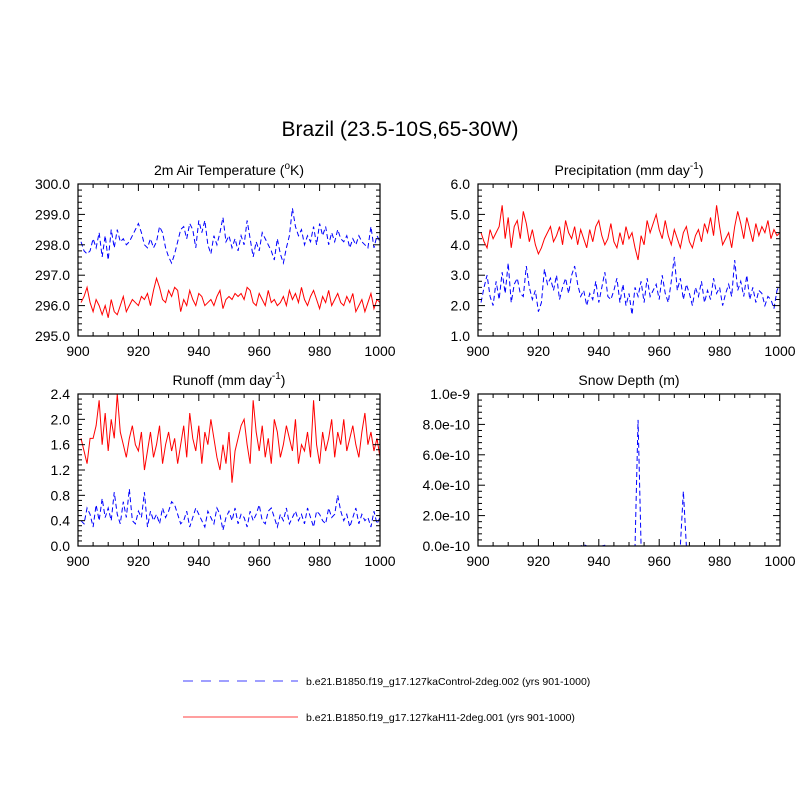 This screenshot has width=800, height=805. What do you see at coordinates (52, 184) in the screenshot?
I see `y-tick-label: 300.0` at bounding box center [52, 184].